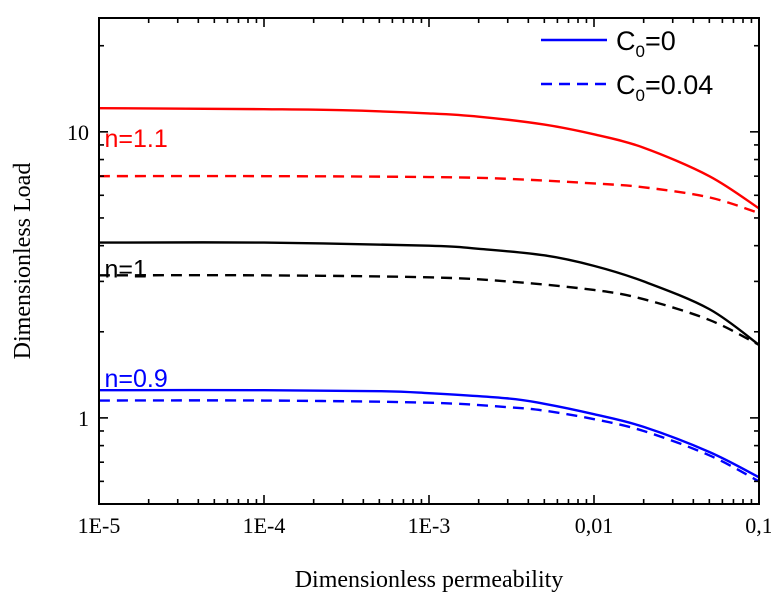 This screenshot has width=771, height=597. Describe the element at coordinates (78, 132) in the screenshot. I see `y-tick-label: 10` at that location.